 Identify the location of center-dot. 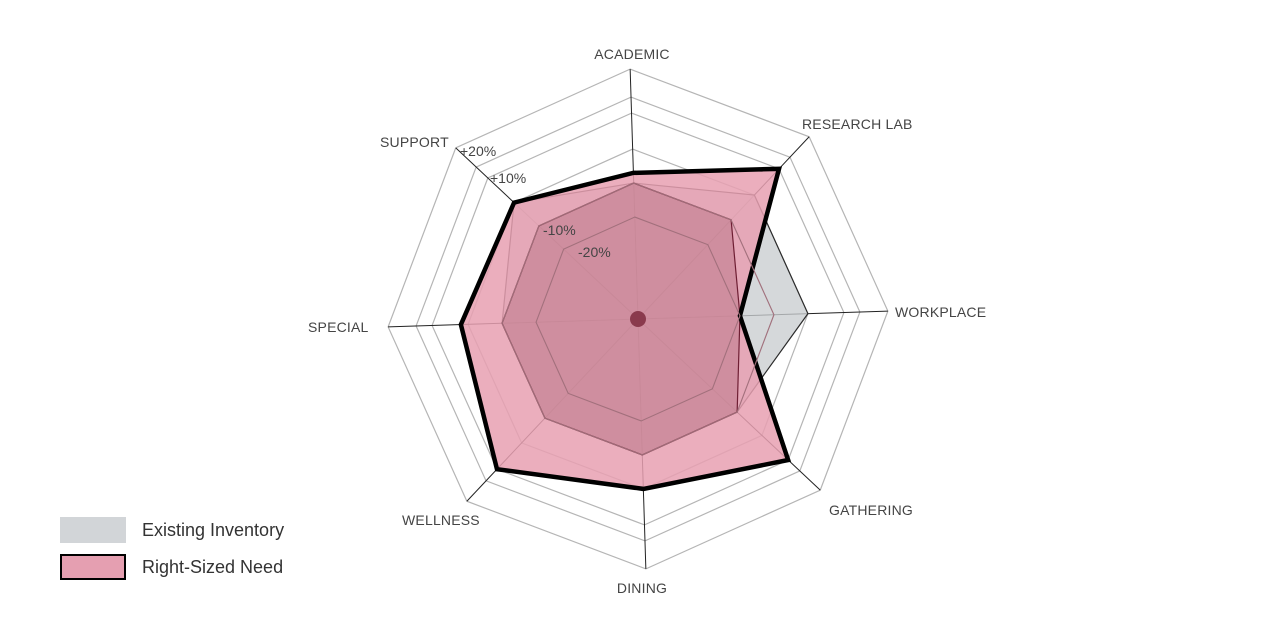
(638, 319).